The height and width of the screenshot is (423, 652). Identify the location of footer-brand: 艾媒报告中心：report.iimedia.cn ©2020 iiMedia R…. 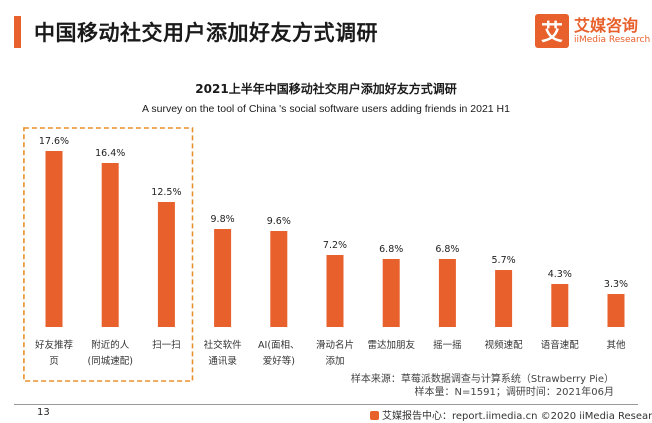
(511, 414).